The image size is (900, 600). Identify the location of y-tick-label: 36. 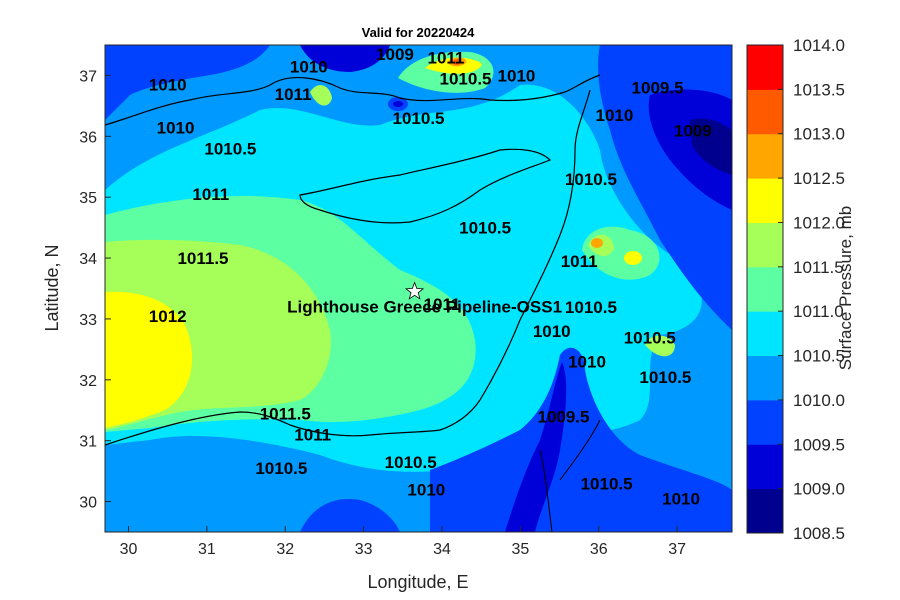
(88, 137).